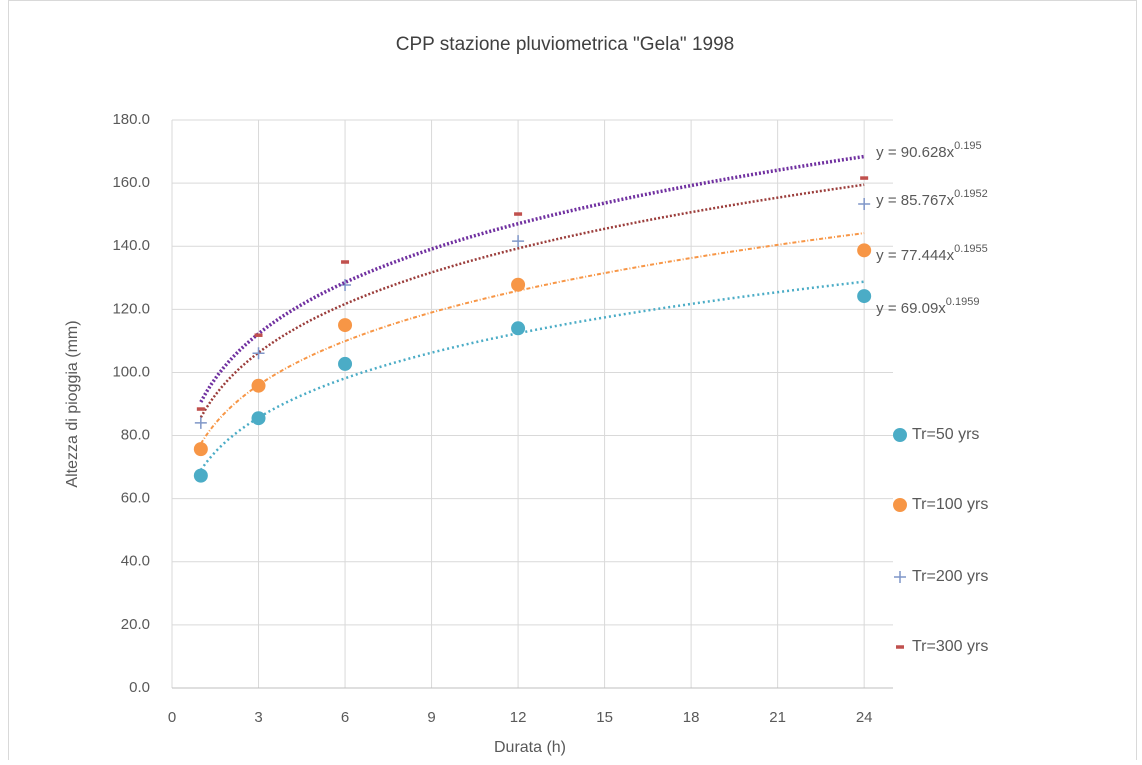 This screenshot has height=765, width=1142. I want to click on y-tick-label: 160.0, so click(131, 182).